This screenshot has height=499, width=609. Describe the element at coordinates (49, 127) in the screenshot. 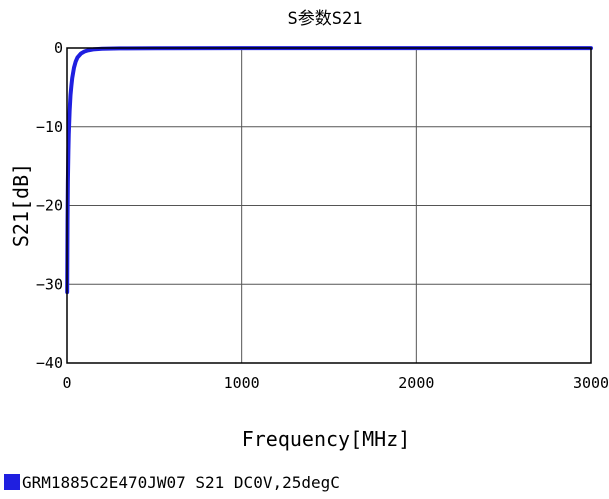

I see `y-tick-label: −10` at that location.